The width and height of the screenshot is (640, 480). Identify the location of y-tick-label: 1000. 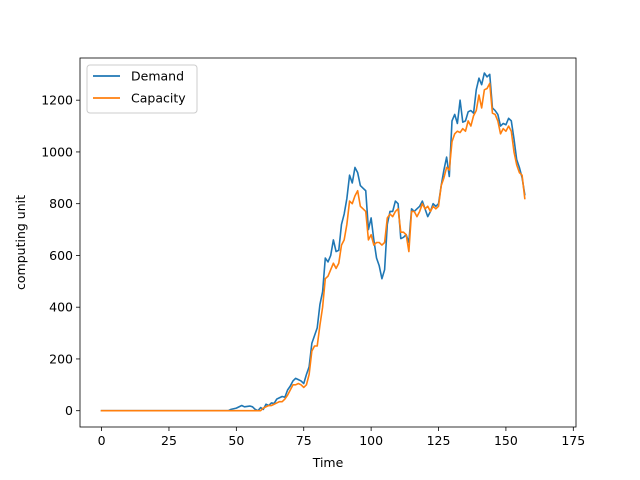
(57, 151).